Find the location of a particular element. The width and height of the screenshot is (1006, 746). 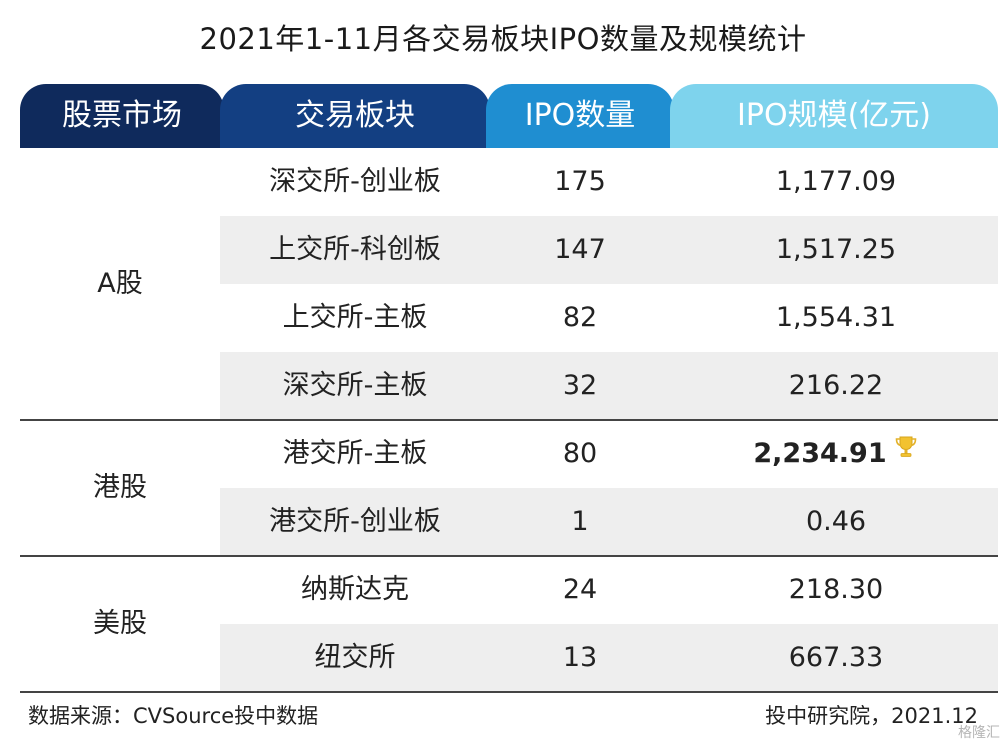

table-row: 纳斯达克 24 218.30 is located at coordinates (609, 590).